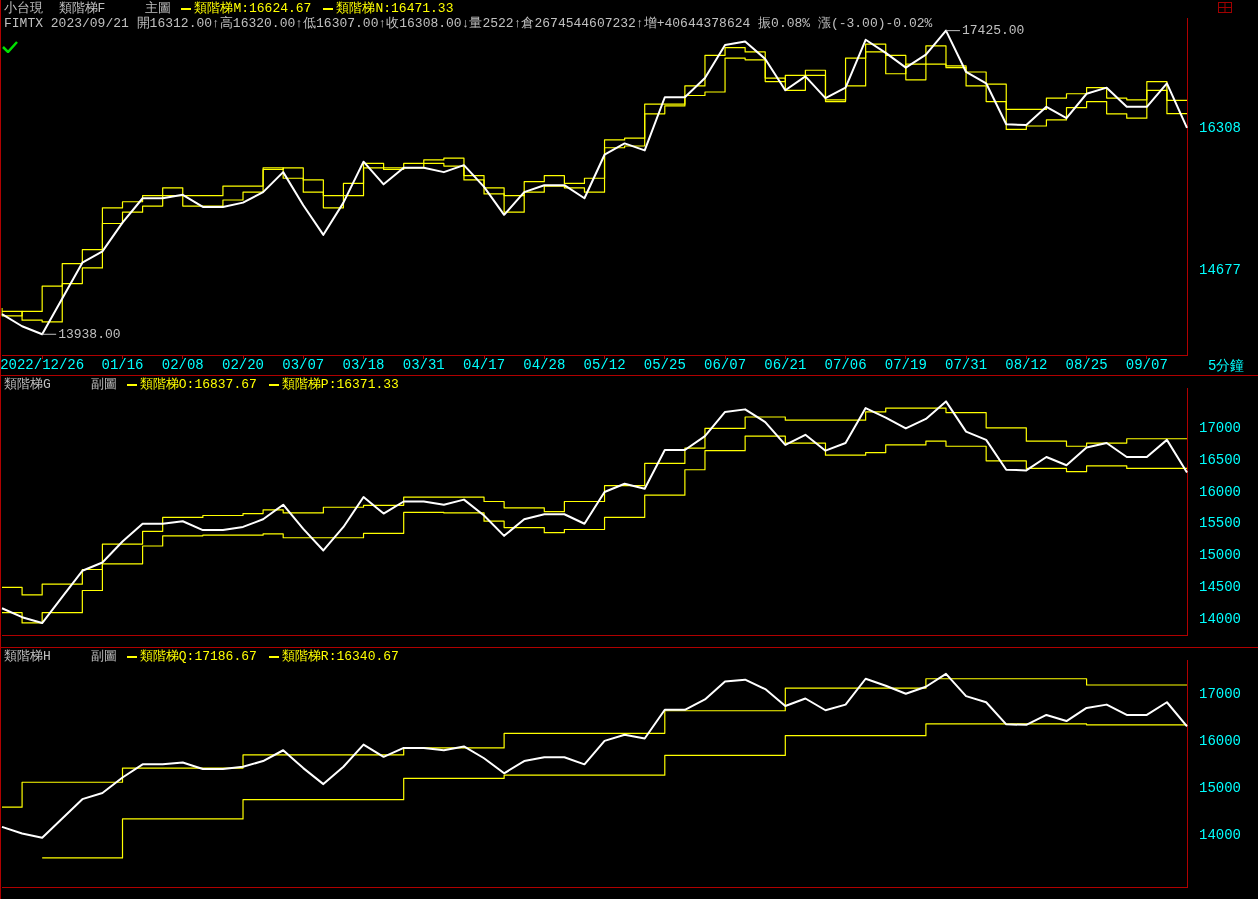 This screenshot has height=899, width=1258. What do you see at coordinates (27, 384) in the screenshot?
I see `chart-title: 類階梯G` at bounding box center [27, 384].